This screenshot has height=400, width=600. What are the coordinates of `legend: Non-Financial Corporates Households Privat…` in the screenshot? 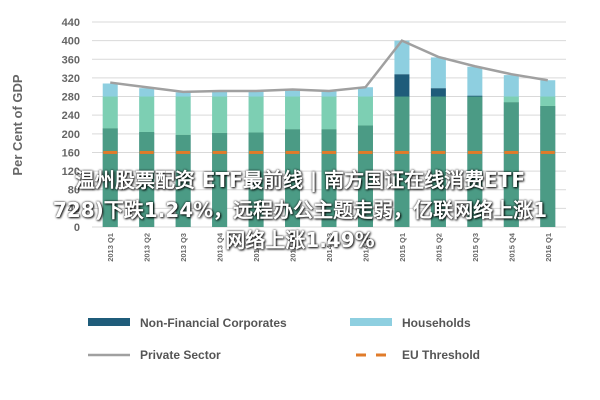 It's located at (284, 339).